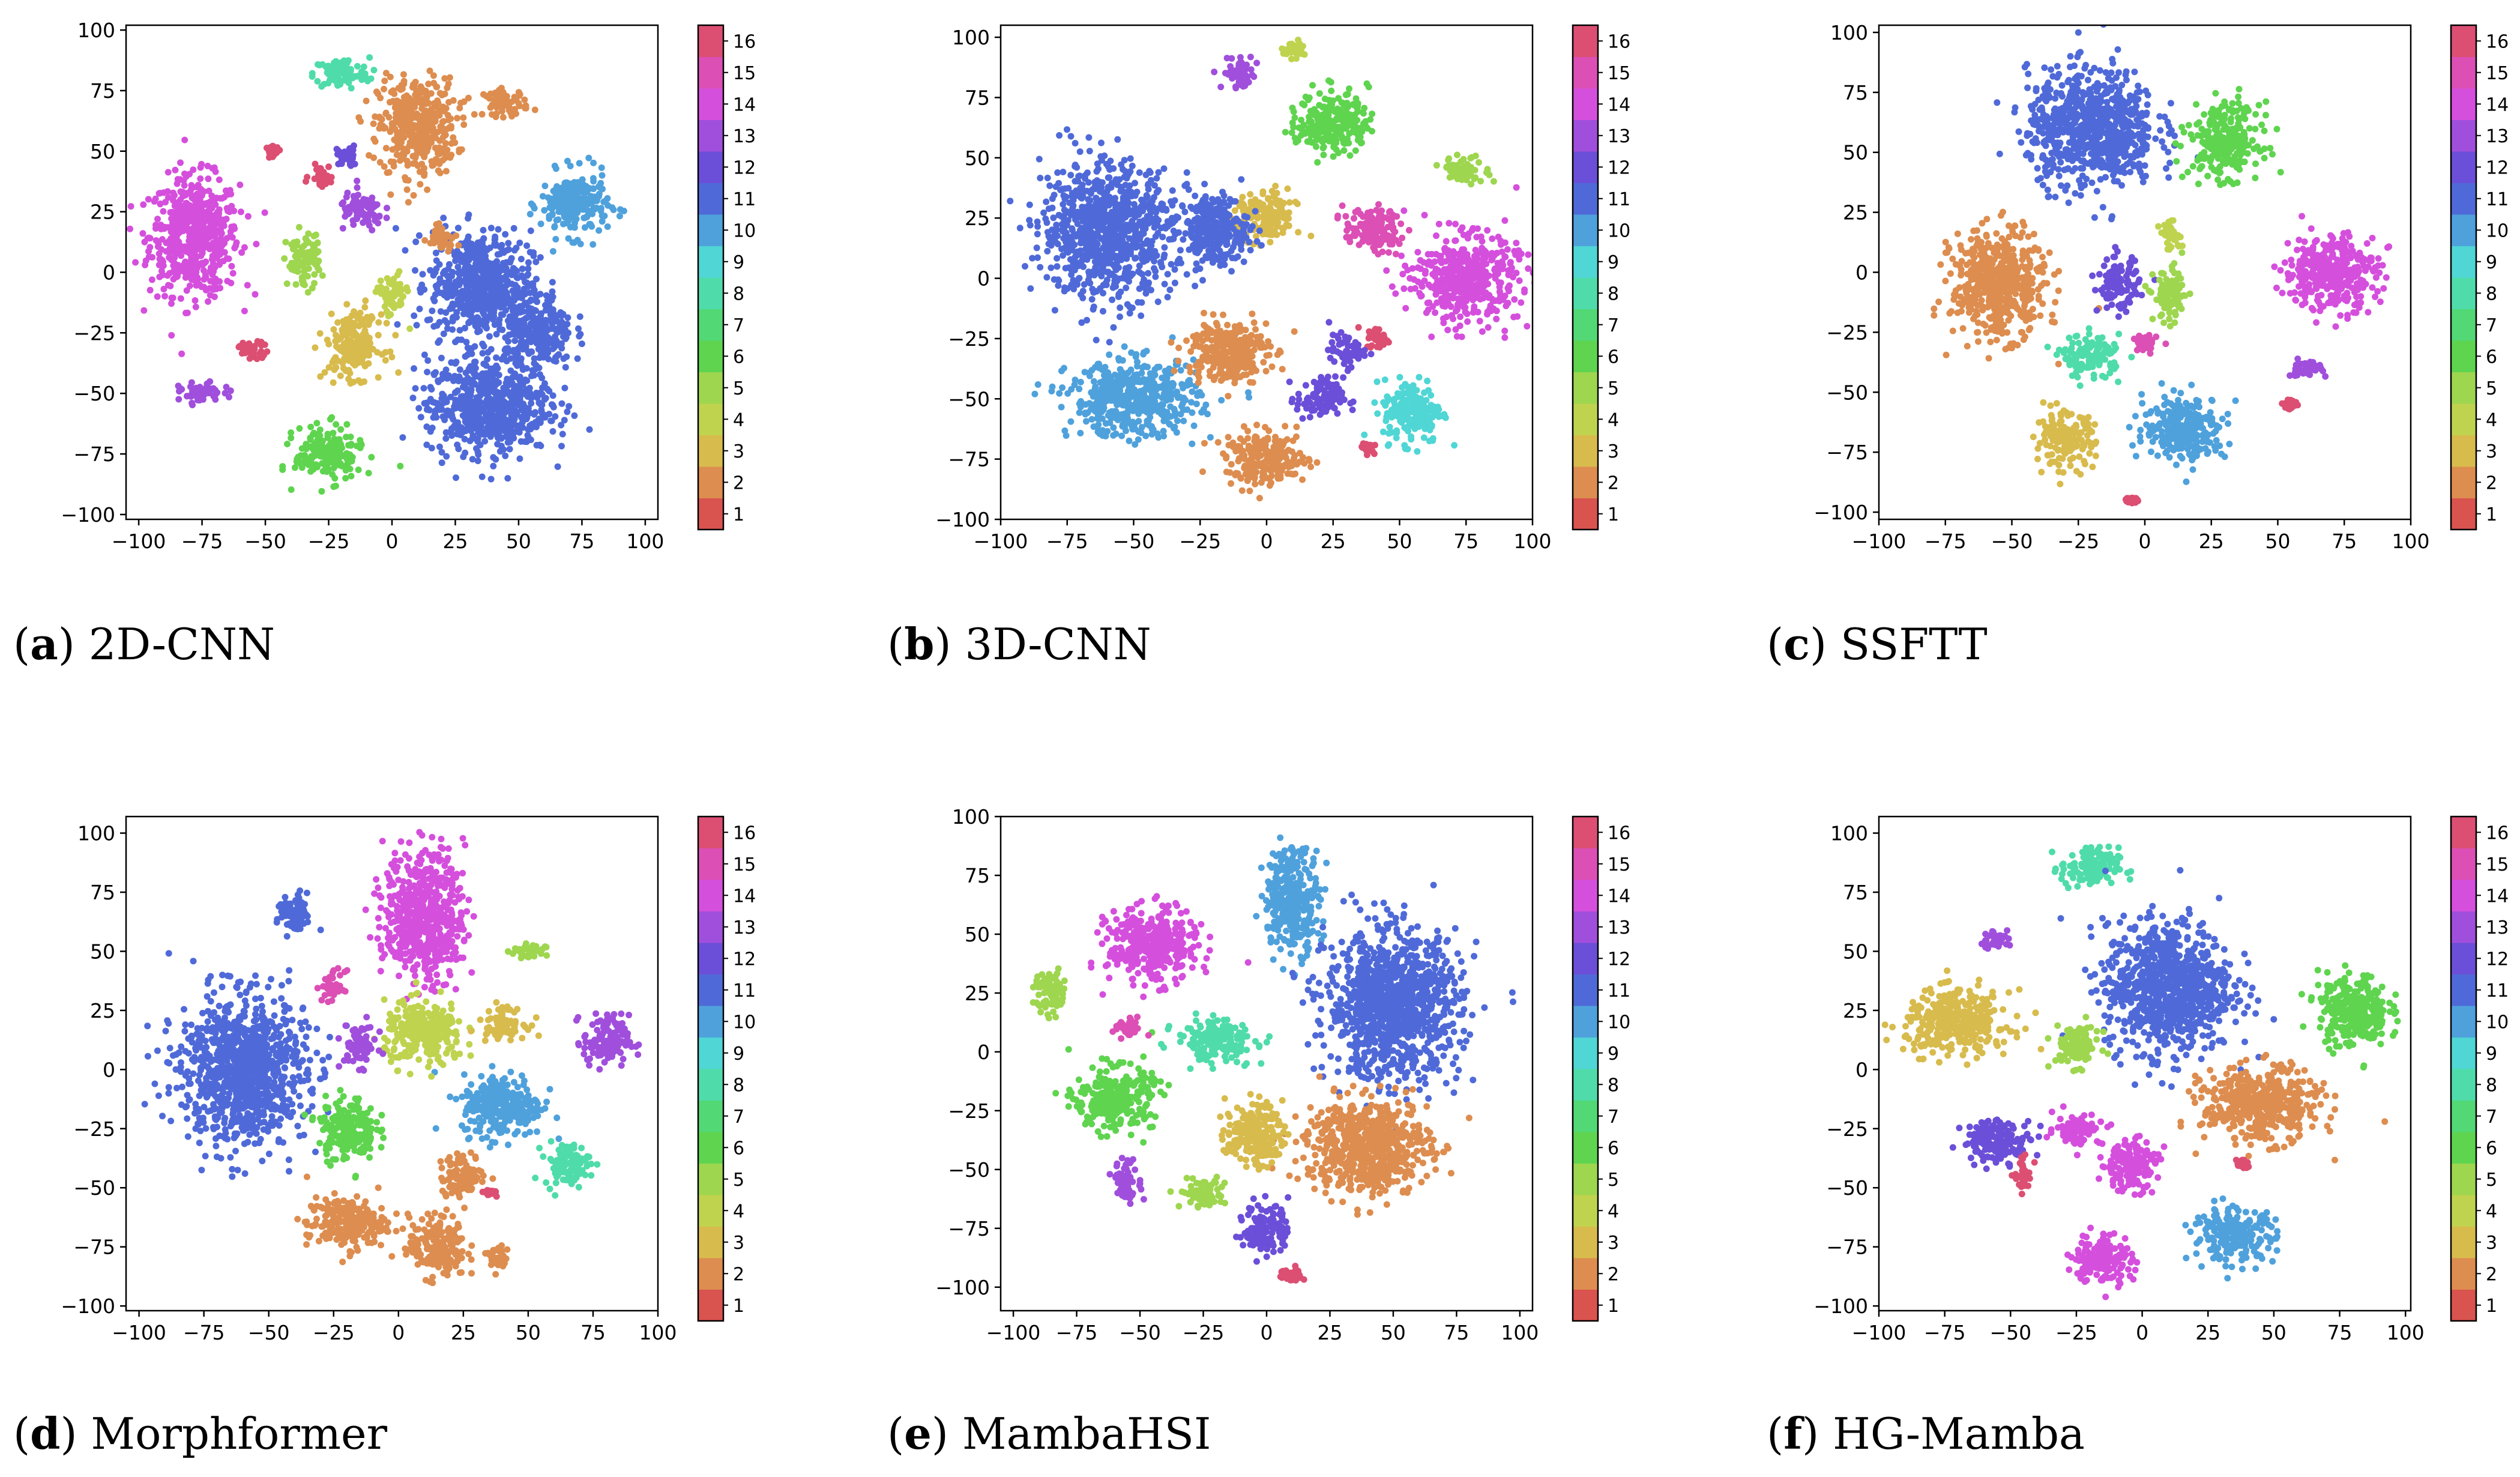  Describe the element at coordinates (738, 357) in the screenshot. I see `colorbar-label: 6` at that location.